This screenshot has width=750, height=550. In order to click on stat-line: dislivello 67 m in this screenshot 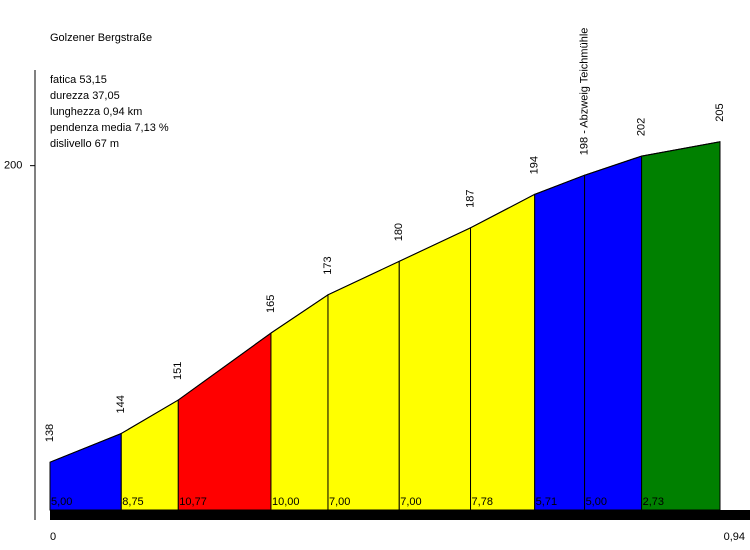, I will do `click(84, 144)`.